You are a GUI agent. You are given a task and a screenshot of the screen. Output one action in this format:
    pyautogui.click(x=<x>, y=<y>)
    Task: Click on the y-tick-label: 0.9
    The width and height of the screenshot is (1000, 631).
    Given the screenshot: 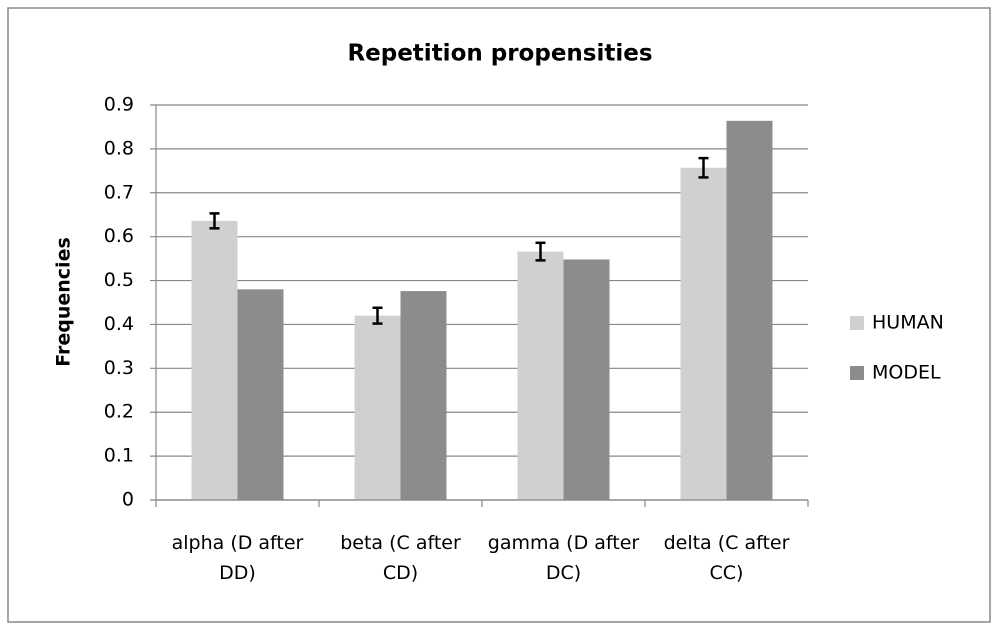 What is the action you would take?
    pyautogui.click(x=119, y=105)
    